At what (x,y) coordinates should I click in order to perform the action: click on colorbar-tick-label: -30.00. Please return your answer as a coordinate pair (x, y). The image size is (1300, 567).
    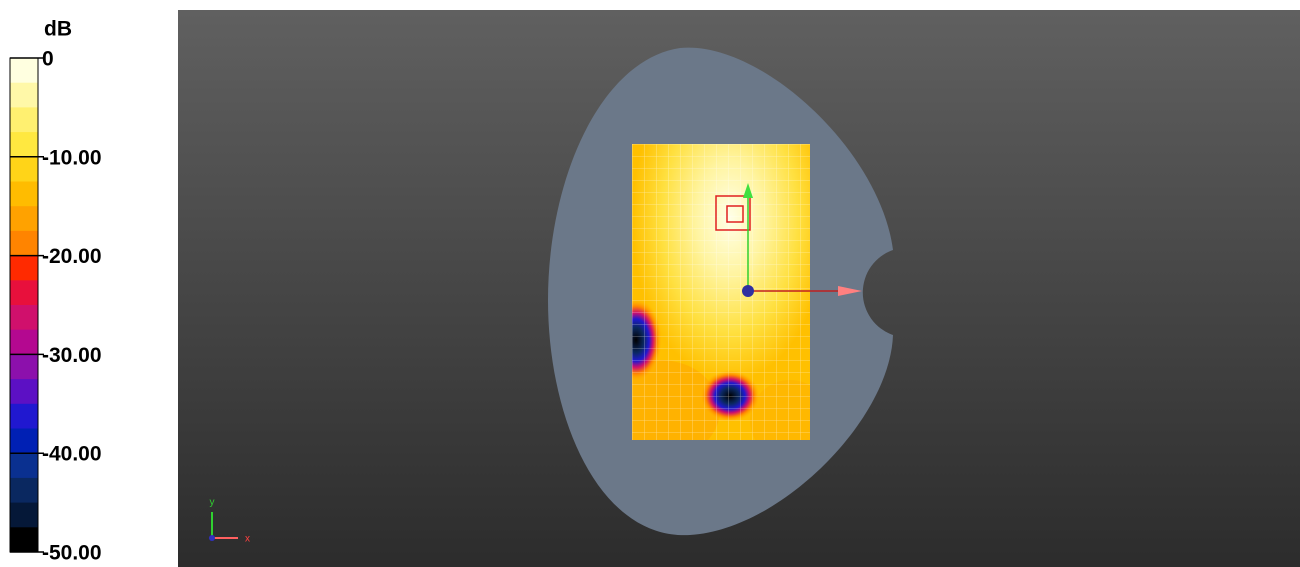
    Looking at the image, I should click on (72, 355).